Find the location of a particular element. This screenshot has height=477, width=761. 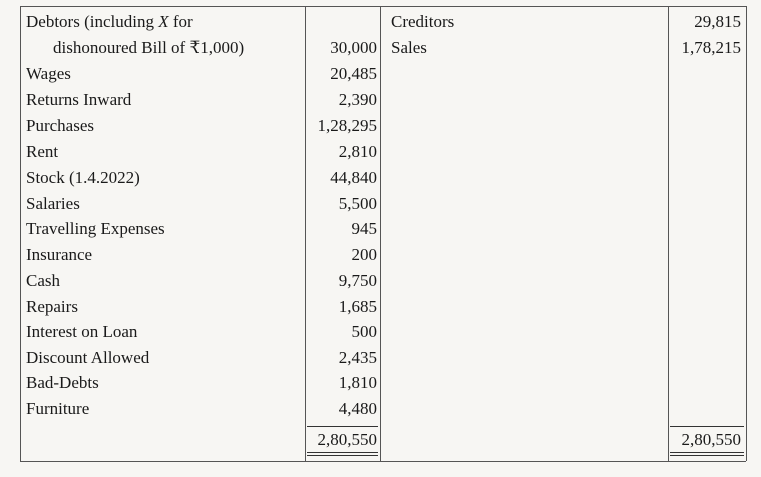

debit-label: Wages is located at coordinates (48, 73).